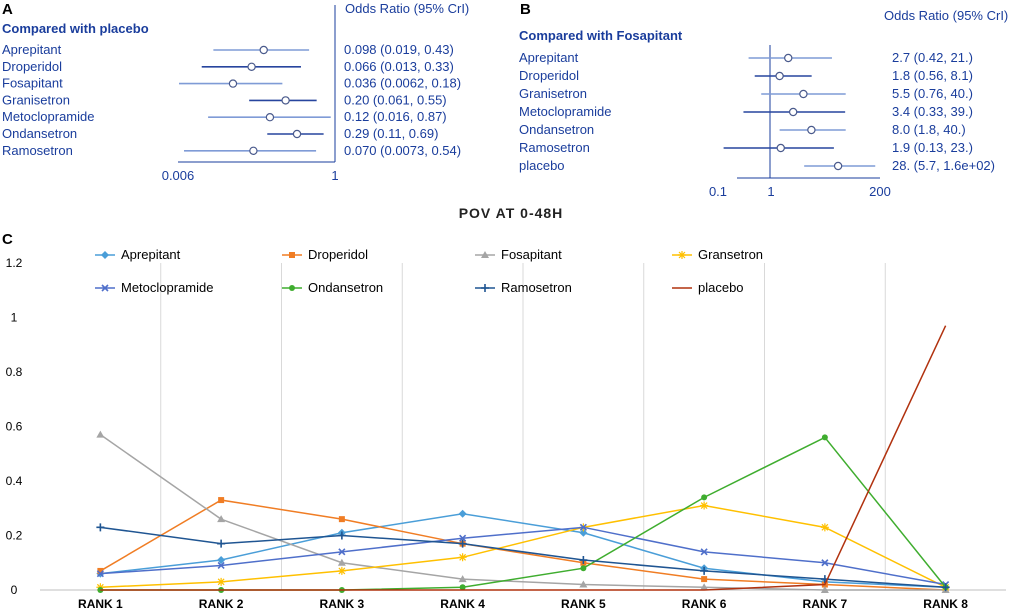  I want to click on legend-item: Ondansetron, so click(332, 287).